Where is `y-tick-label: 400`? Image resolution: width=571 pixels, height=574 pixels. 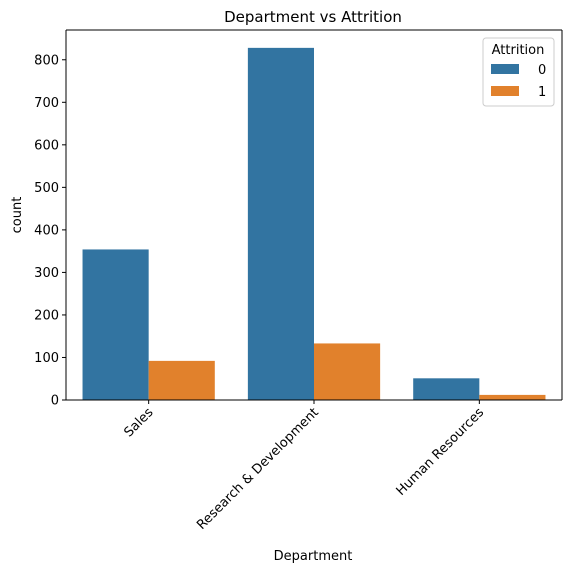
y-tick-label: 400 is located at coordinates (46, 230).